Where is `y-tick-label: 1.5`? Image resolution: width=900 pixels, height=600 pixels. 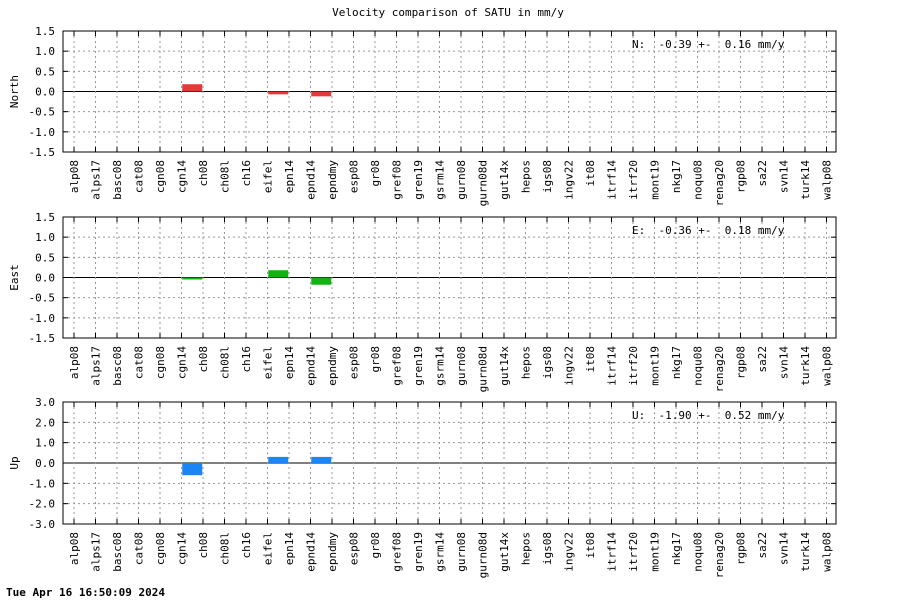
y-tick-label: 1.5 is located at coordinates (45, 31).